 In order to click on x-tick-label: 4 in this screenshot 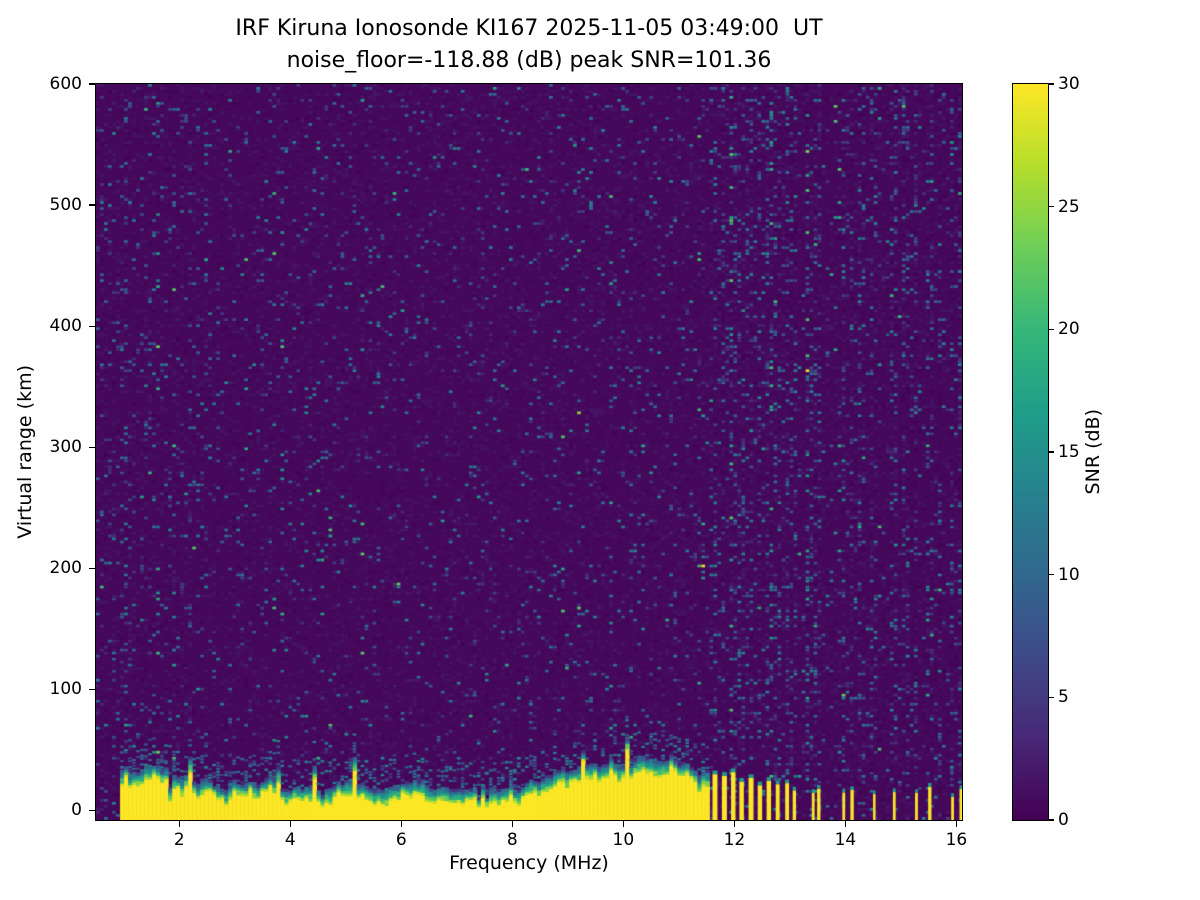, I will do `click(290, 840)`.